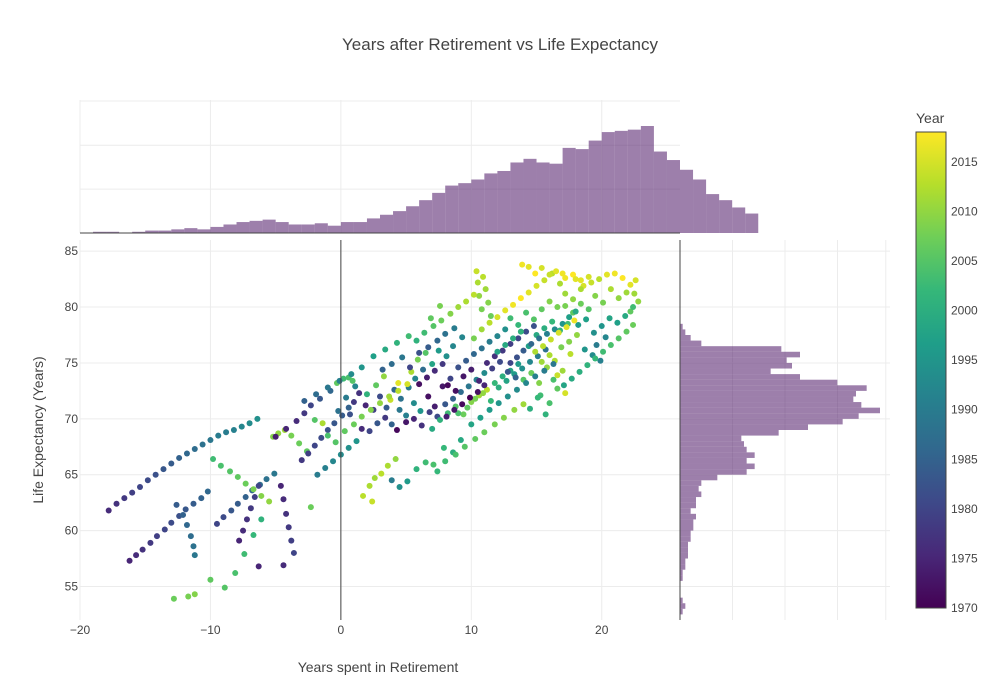  What do you see at coordinates (964, 261) in the screenshot?
I see `colorbar-tick-label: 2005` at bounding box center [964, 261].